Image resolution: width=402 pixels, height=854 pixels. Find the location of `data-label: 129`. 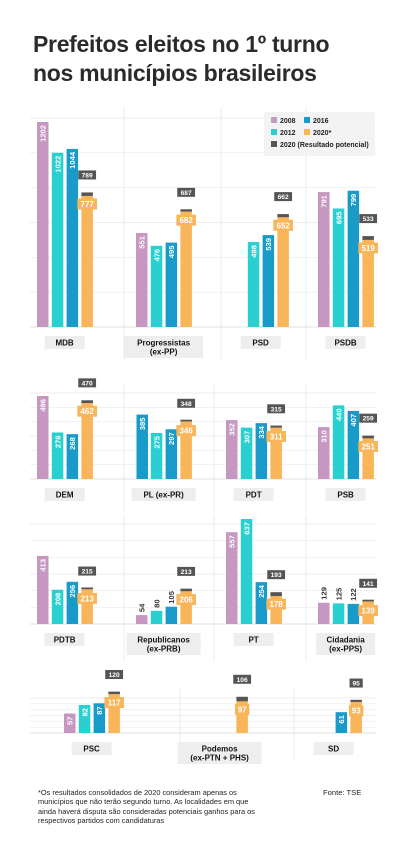

data-label: 129 is located at coordinates (324, 593).